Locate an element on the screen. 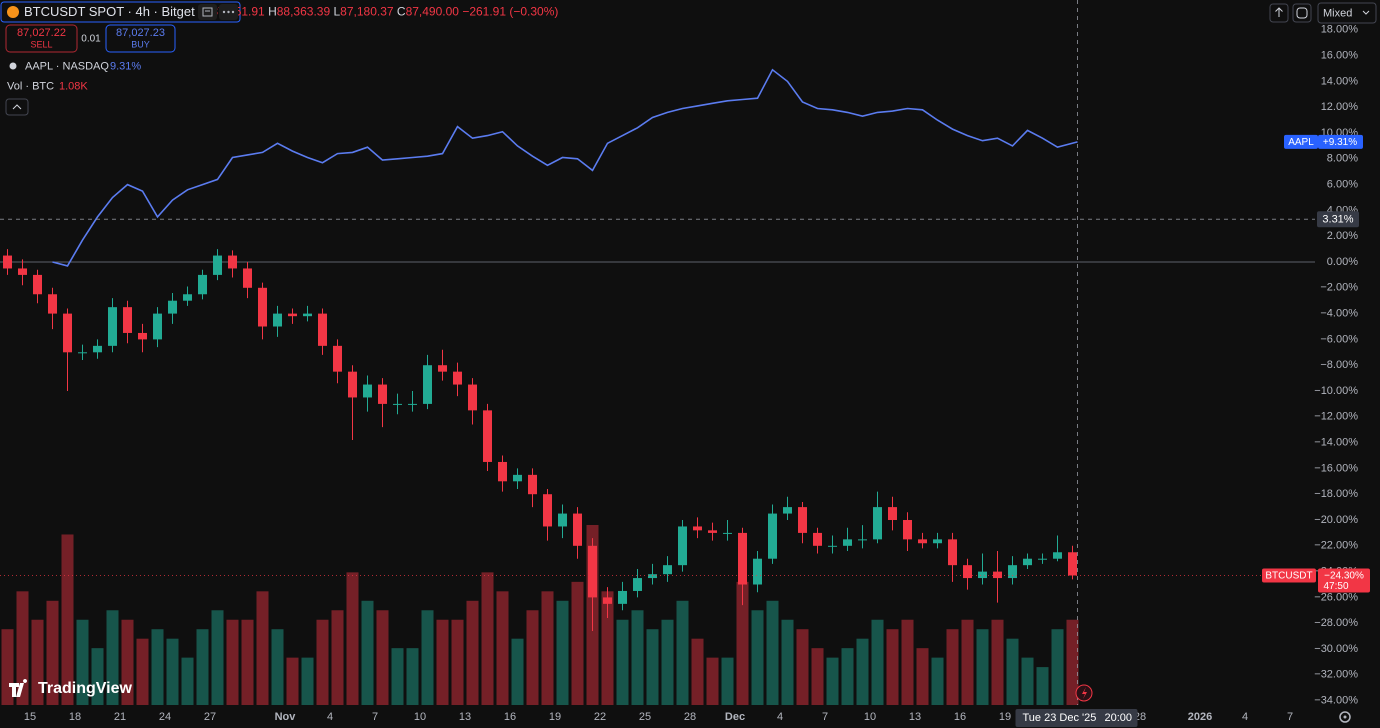 The width and height of the screenshot is (1380, 728). x-tick-label: 25 is located at coordinates (645, 717).